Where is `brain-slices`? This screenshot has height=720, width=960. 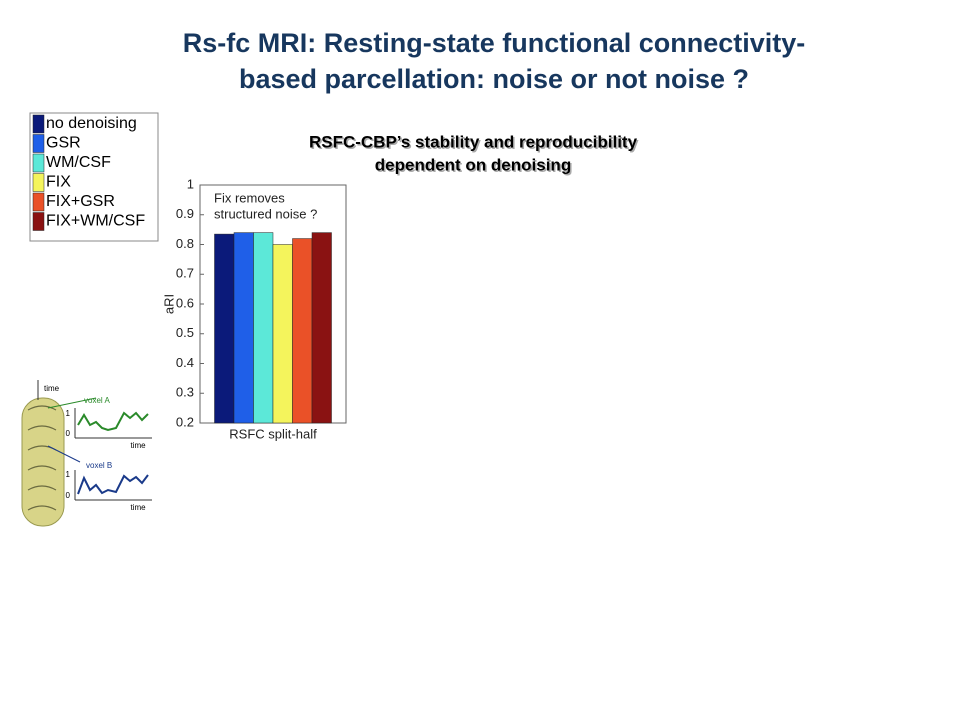 brain-slices is located at coordinates (43, 462).